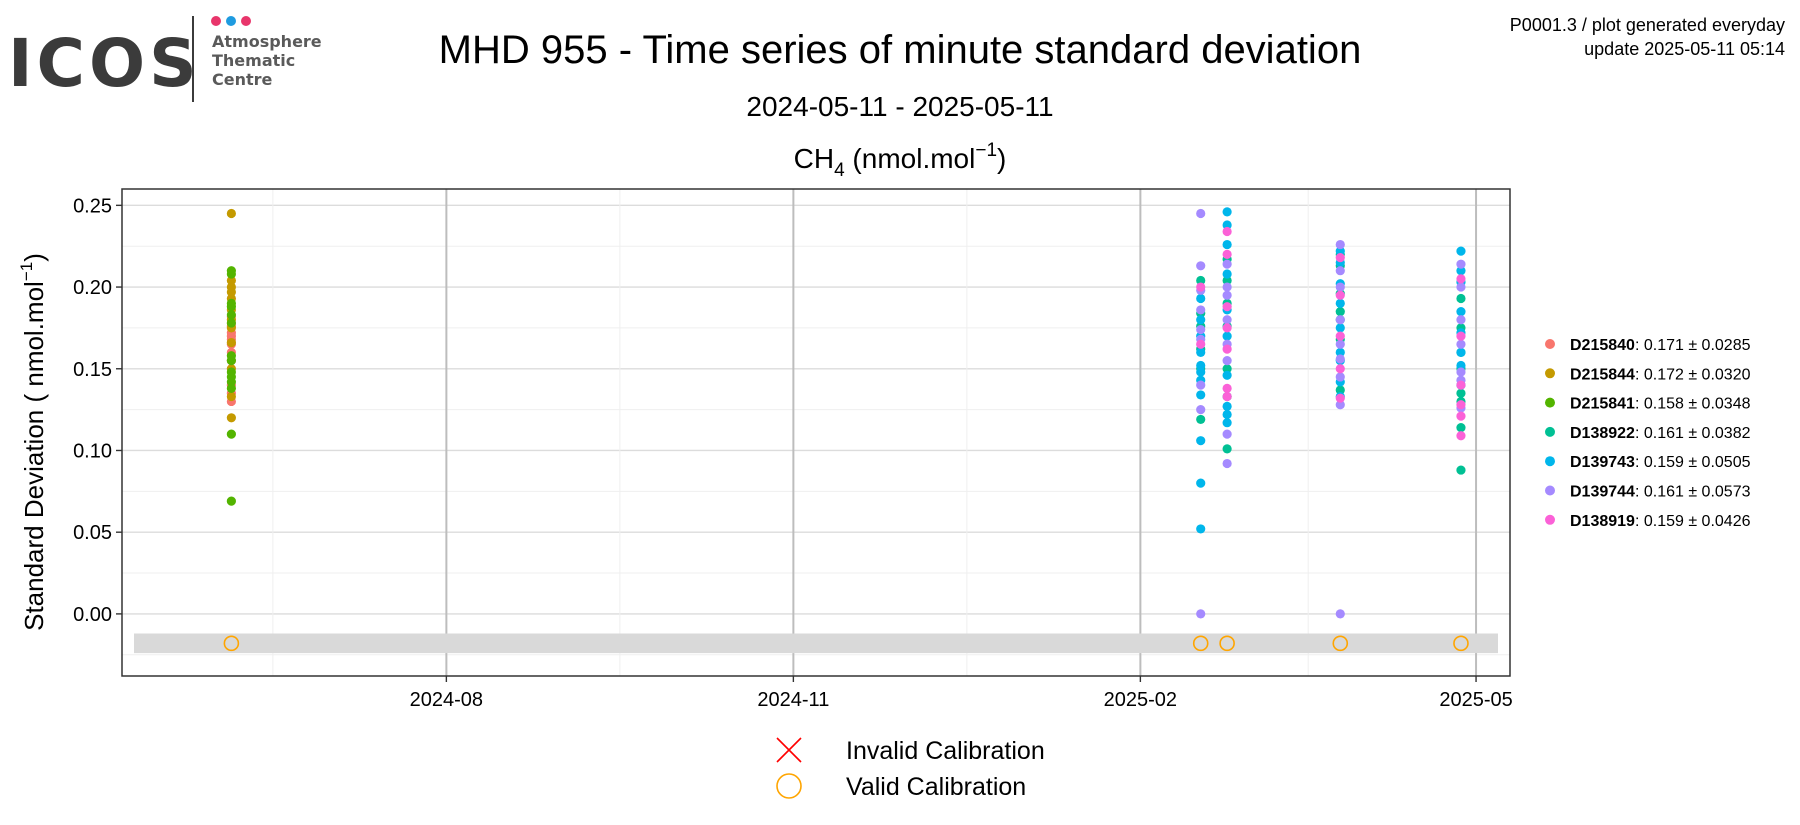 This screenshot has height=825, width=1800. Describe the element at coordinates (253, 60) in the screenshot. I see `logo-line-thematic: Thematic` at that location.